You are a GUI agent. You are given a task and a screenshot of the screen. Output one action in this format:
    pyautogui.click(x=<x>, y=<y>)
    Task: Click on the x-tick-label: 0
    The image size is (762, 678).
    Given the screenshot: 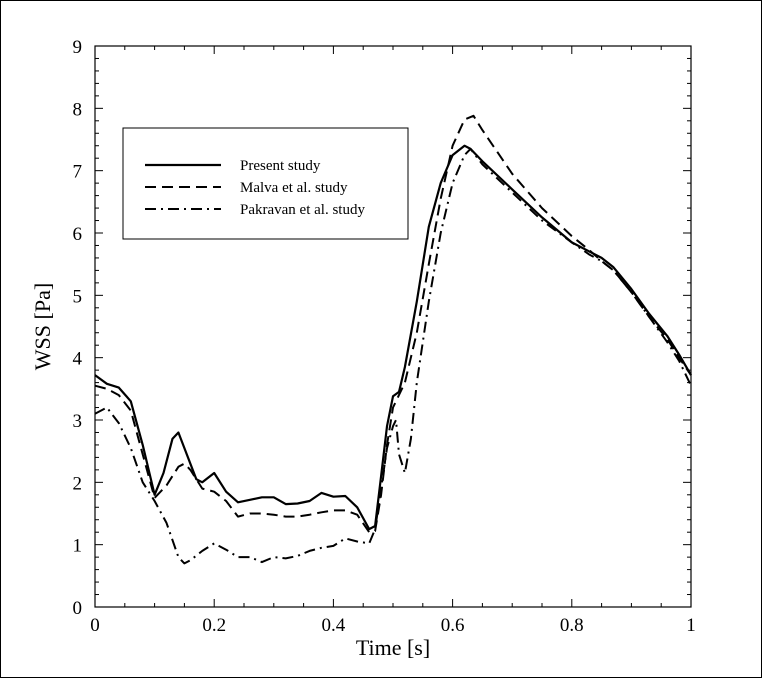 What is the action you would take?
    pyautogui.click(x=95, y=625)
    